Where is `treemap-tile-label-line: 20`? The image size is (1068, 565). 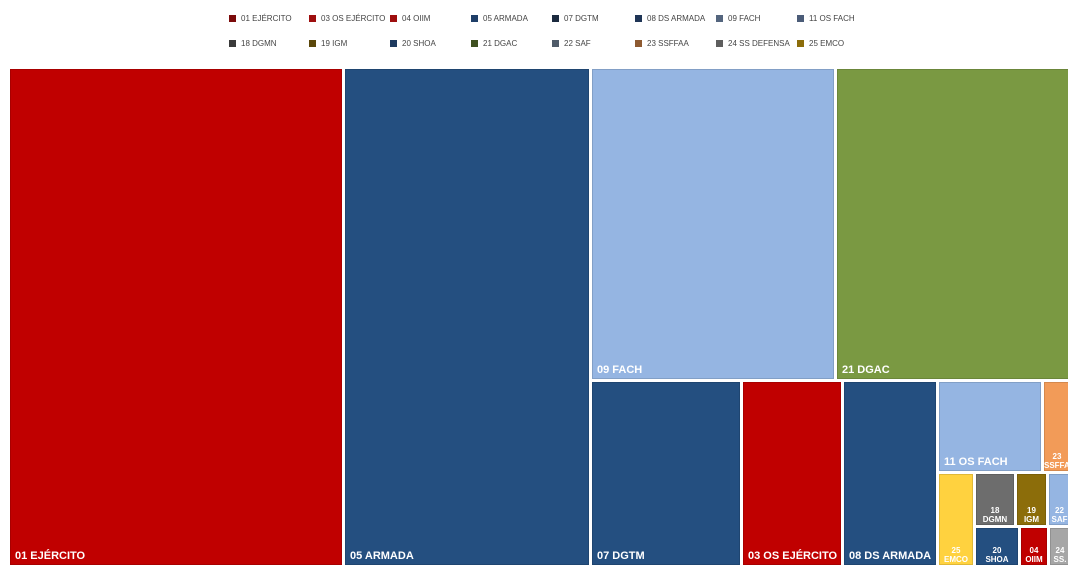
treemap-tile-label-line: 20 is located at coordinates (997, 551).